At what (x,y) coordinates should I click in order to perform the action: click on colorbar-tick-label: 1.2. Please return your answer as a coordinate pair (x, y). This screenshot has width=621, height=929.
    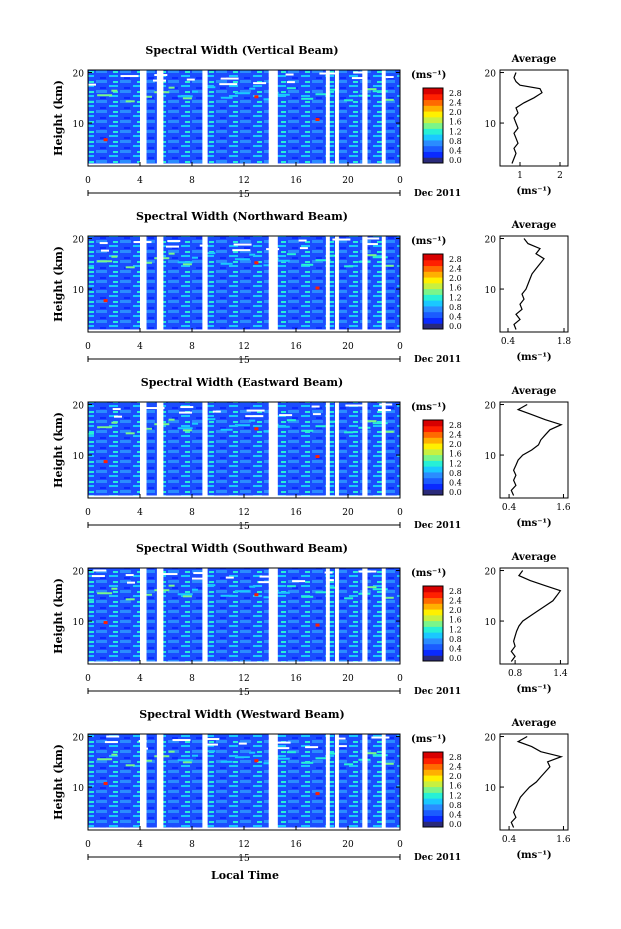
    Looking at the image, I should click on (455, 795).